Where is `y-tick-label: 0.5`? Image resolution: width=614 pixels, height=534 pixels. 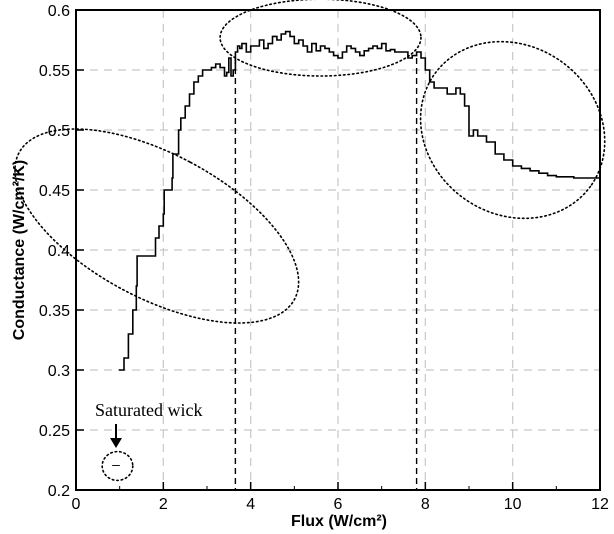
y-tick-label: 0.5 is located at coordinates (59, 131).